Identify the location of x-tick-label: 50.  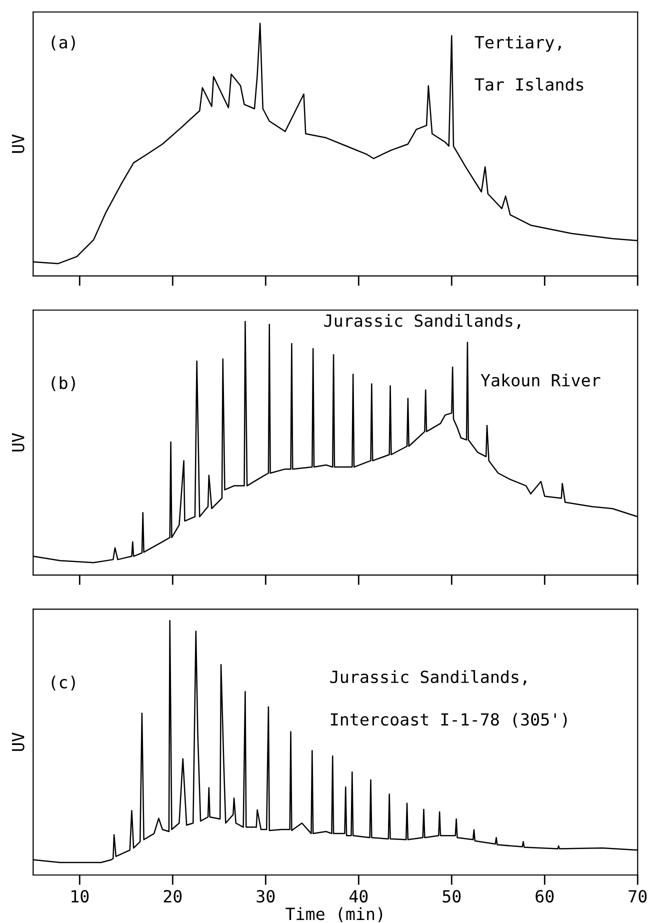
(451, 896).